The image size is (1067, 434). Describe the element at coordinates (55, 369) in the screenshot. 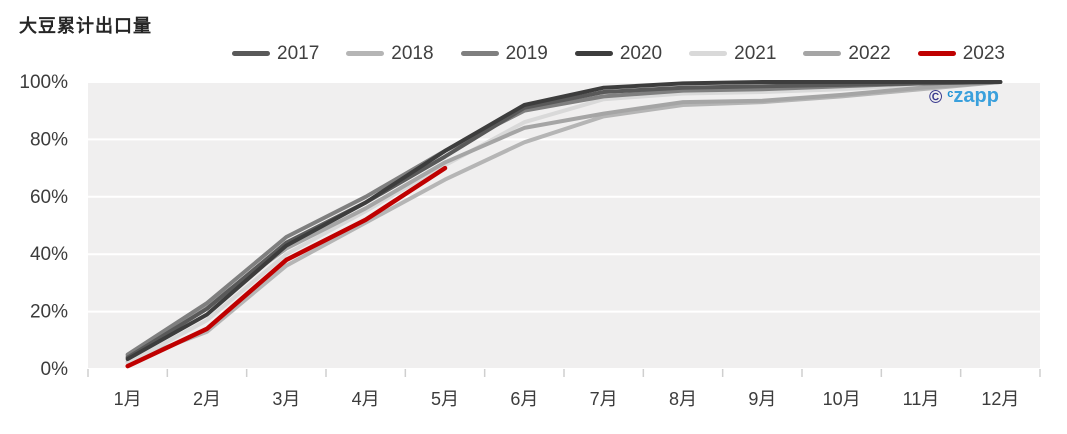

I see `y-axis-label: 0%` at that location.